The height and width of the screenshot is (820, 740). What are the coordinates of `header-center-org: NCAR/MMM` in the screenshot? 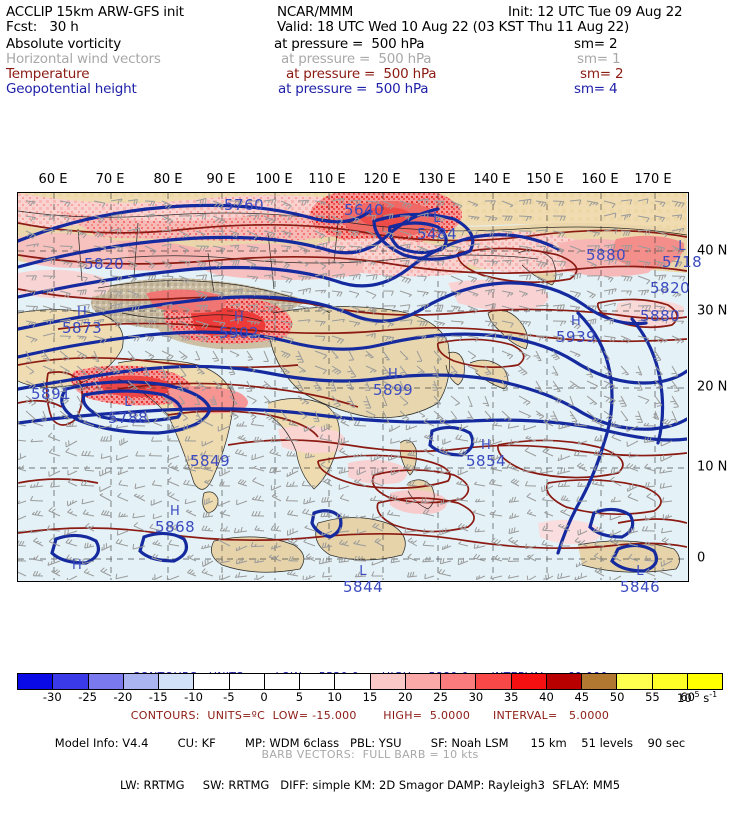 It's located at (315, 12).